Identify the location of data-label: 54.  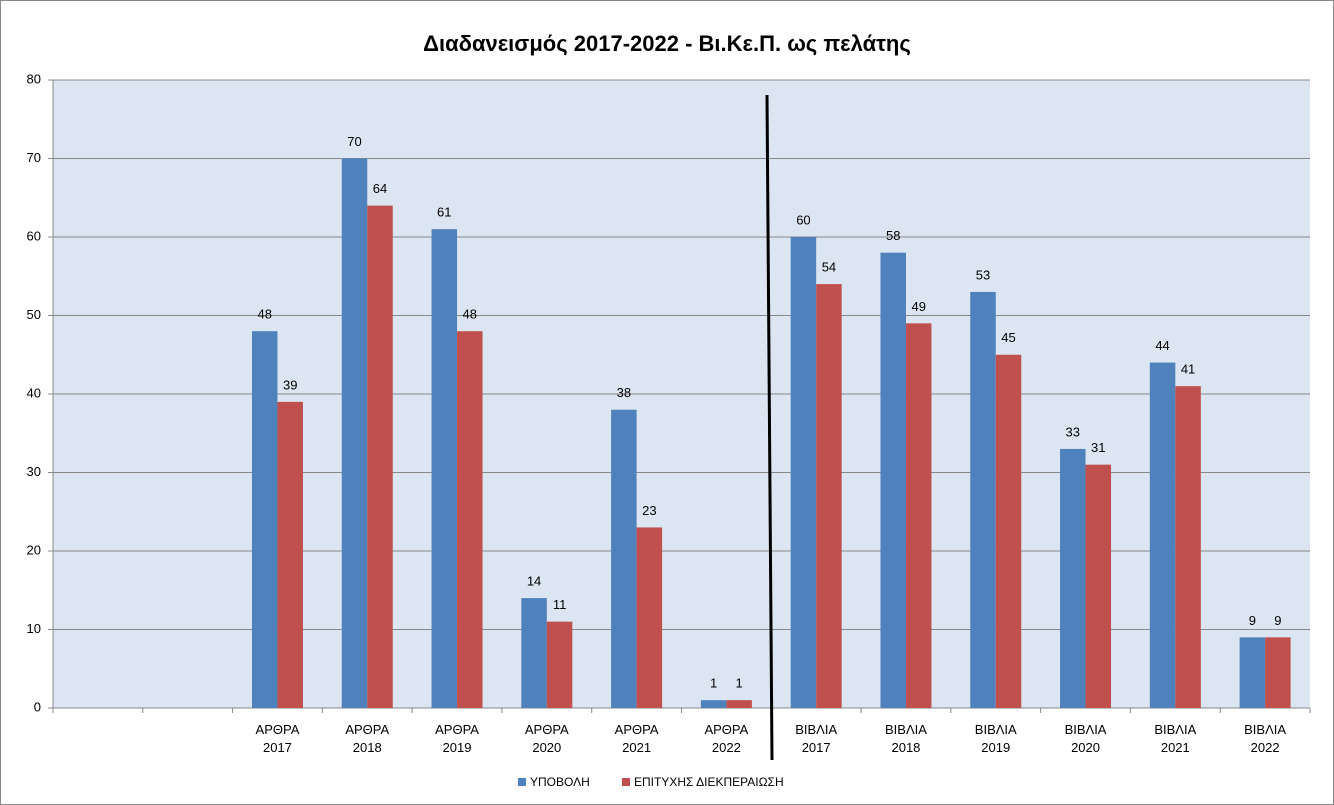
(829, 267).